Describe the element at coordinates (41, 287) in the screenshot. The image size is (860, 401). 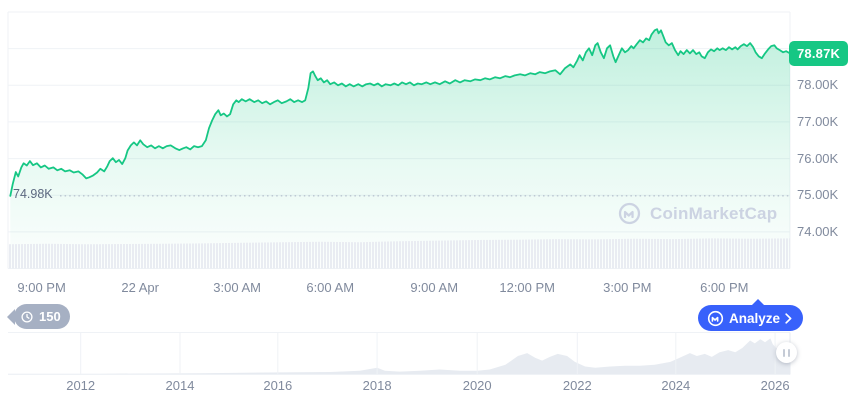
I see `x-axis-tick-label: 9:00 PM` at that location.